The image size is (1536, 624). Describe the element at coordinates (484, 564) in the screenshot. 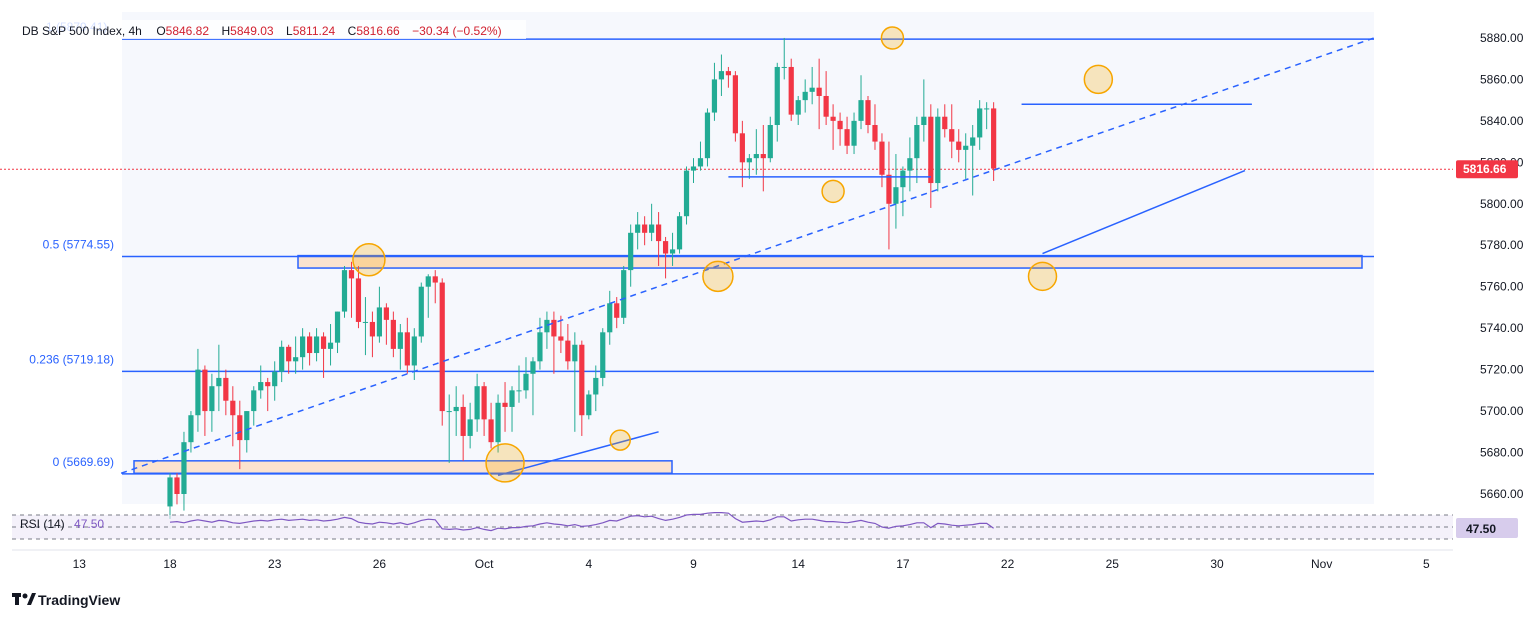

I see `time-tick-label: Oct` at that location.